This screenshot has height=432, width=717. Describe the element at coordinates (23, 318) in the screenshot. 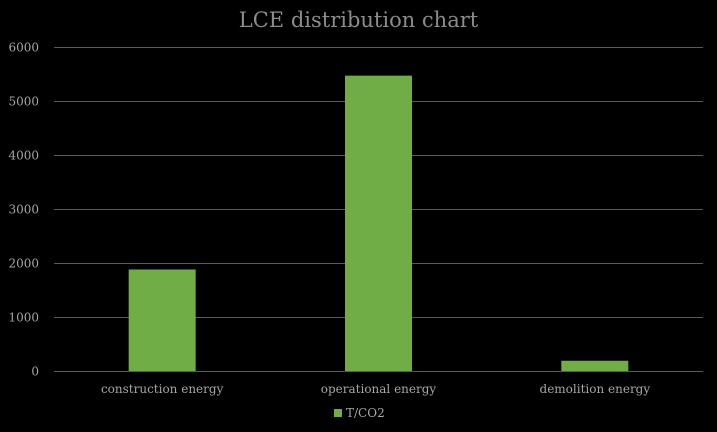

I see `y-tick-label: 1000` at that location.